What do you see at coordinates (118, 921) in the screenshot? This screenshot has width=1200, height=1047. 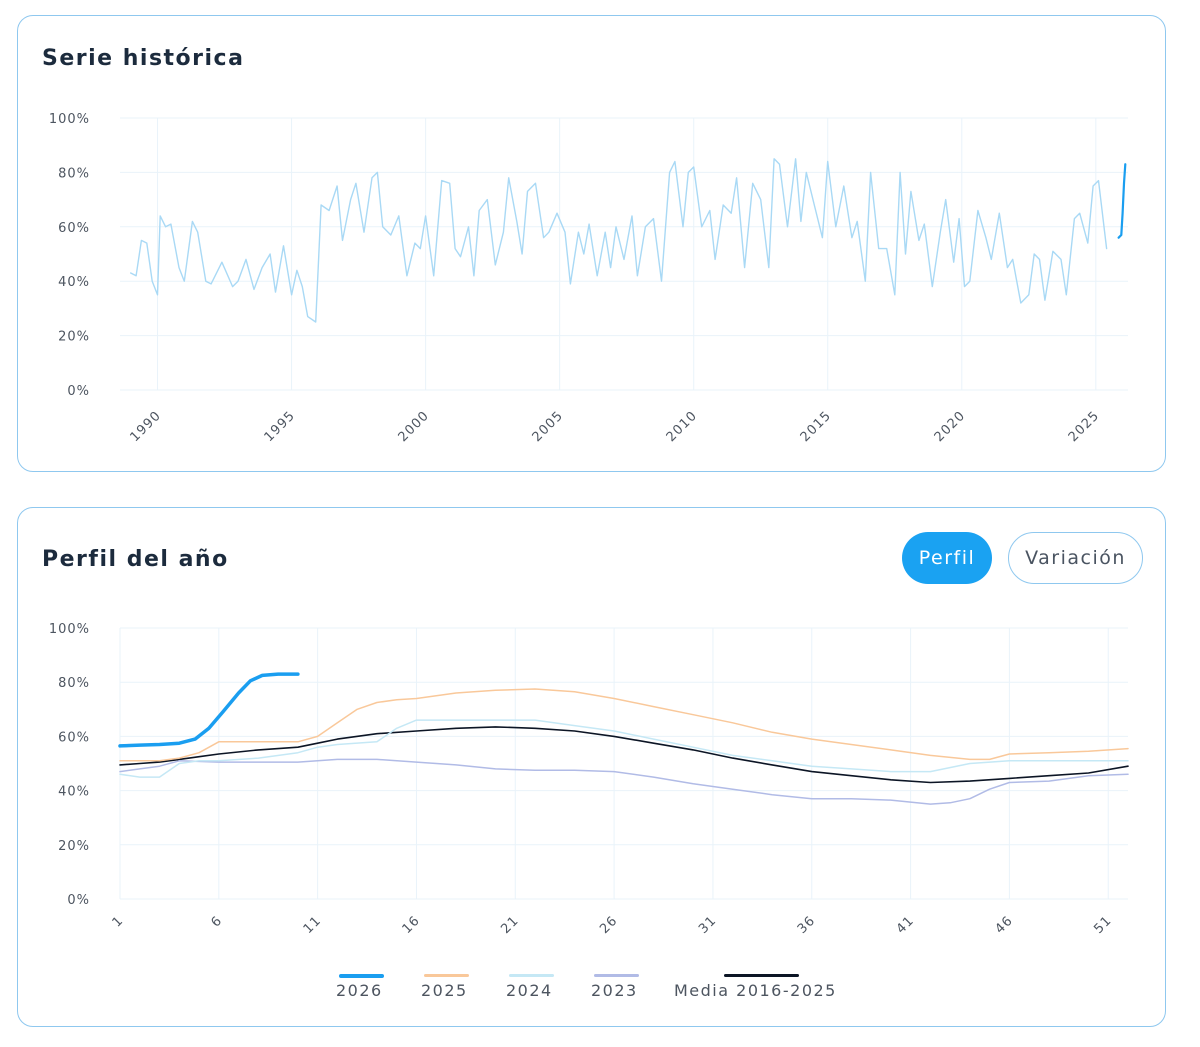 I see `x-tick-label: 1` at bounding box center [118, 921].